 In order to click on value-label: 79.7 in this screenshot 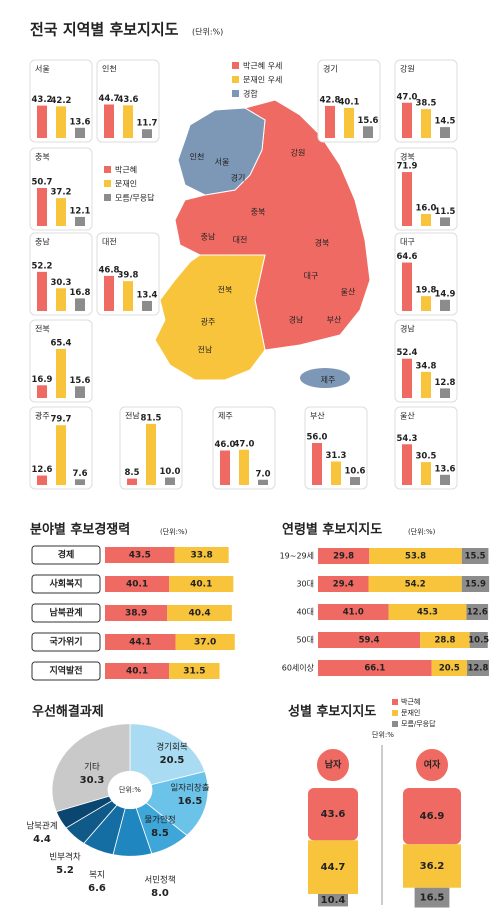, I will do `click(61, 420)`.